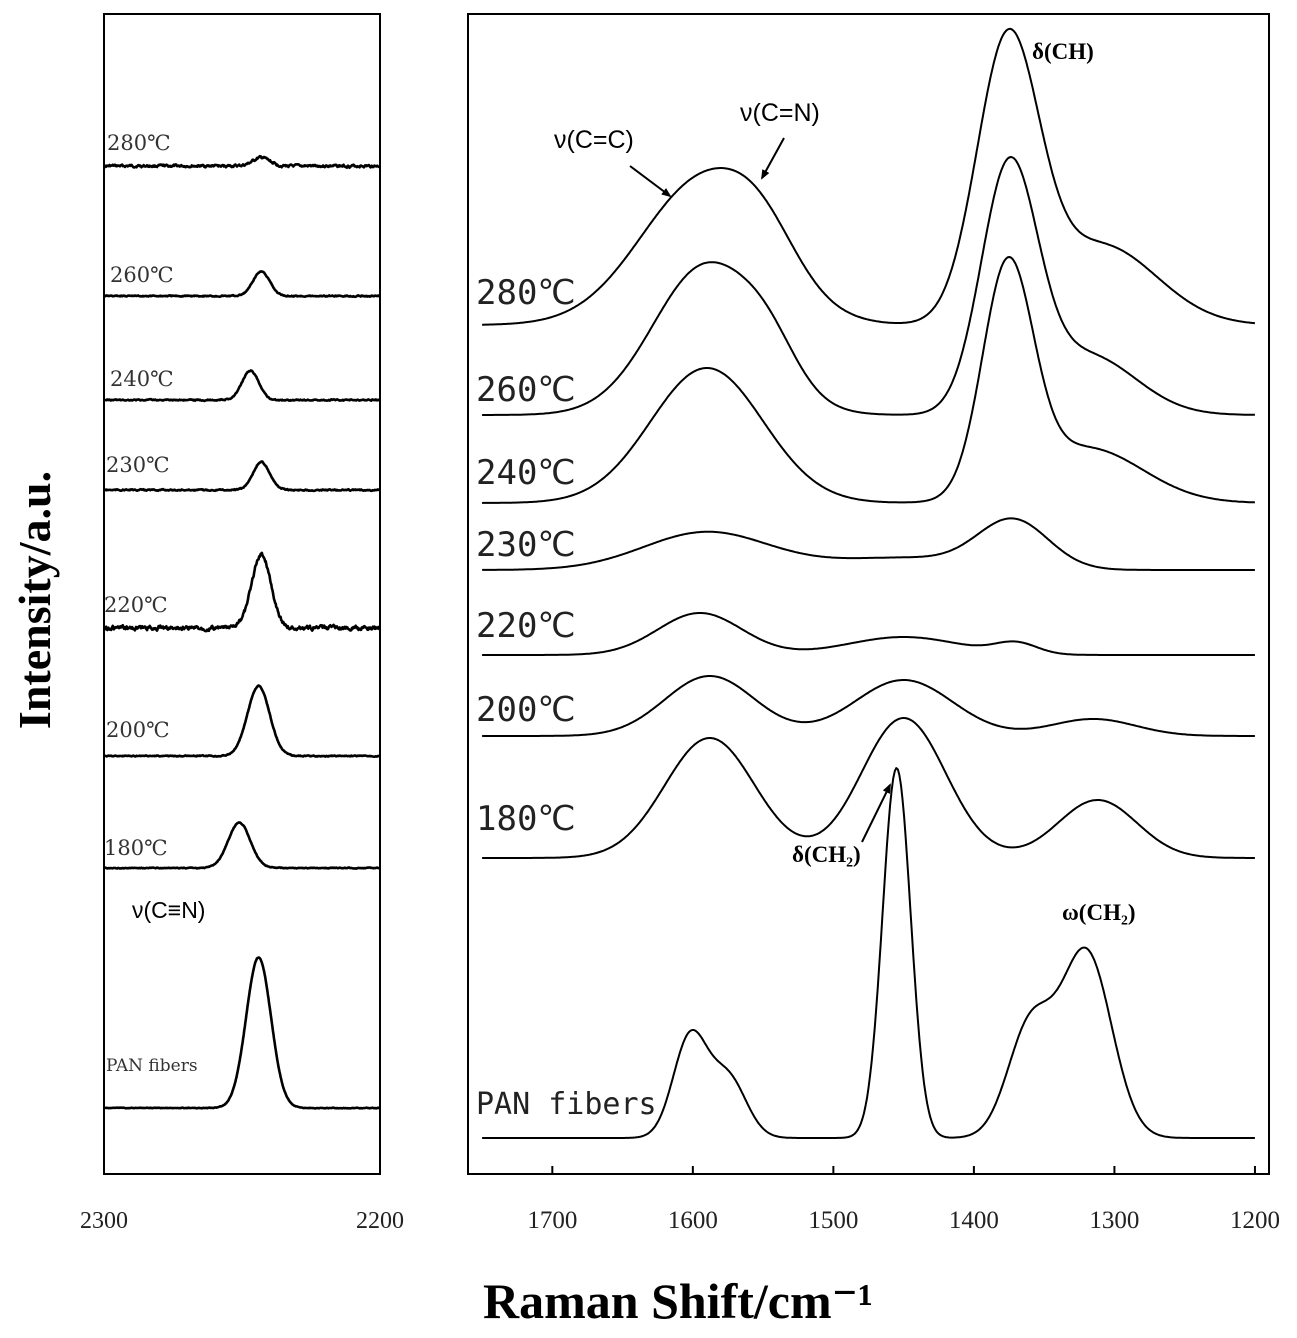 The width and height of the screenshot is (1297, 1338). What do you see at coordinates (139, 143) in the screenshot?
I see `left-series-label: 280℃` at bounding box center [139, 143].